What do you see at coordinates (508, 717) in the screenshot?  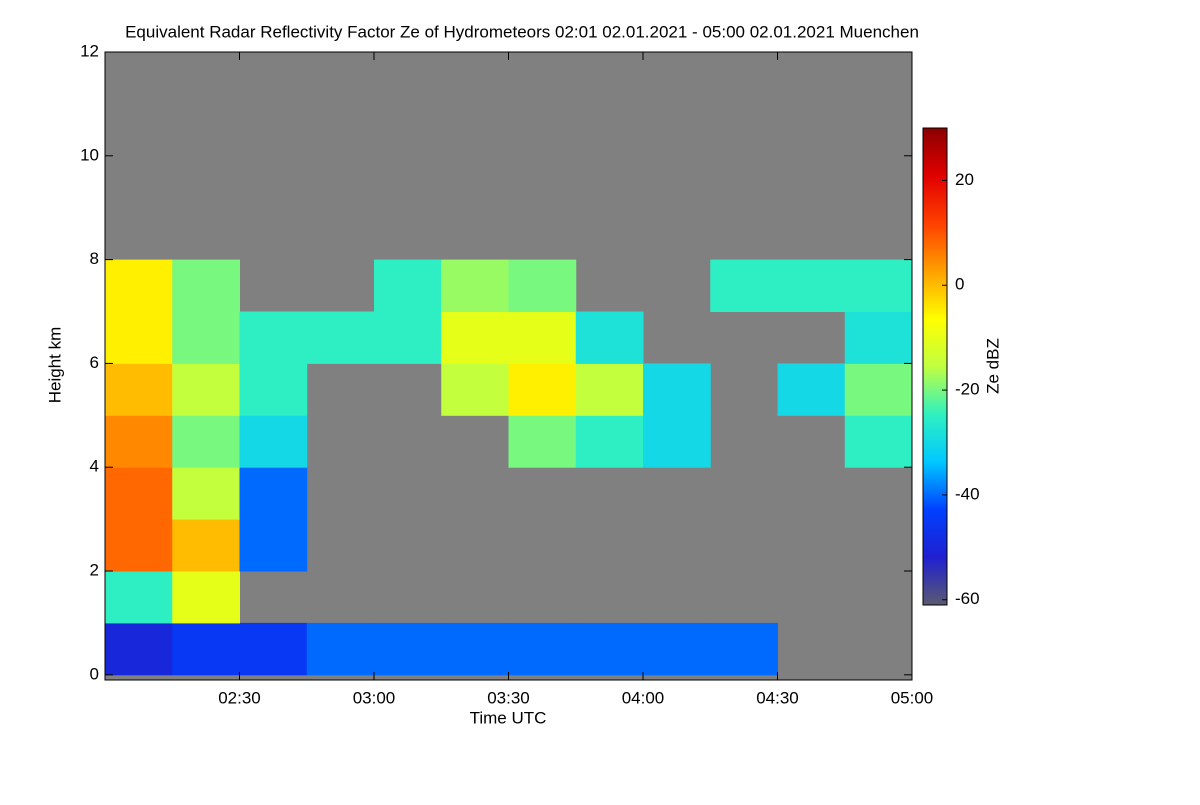 I see `x-axis-label: Time UTC` at bounding box center [508, 717].